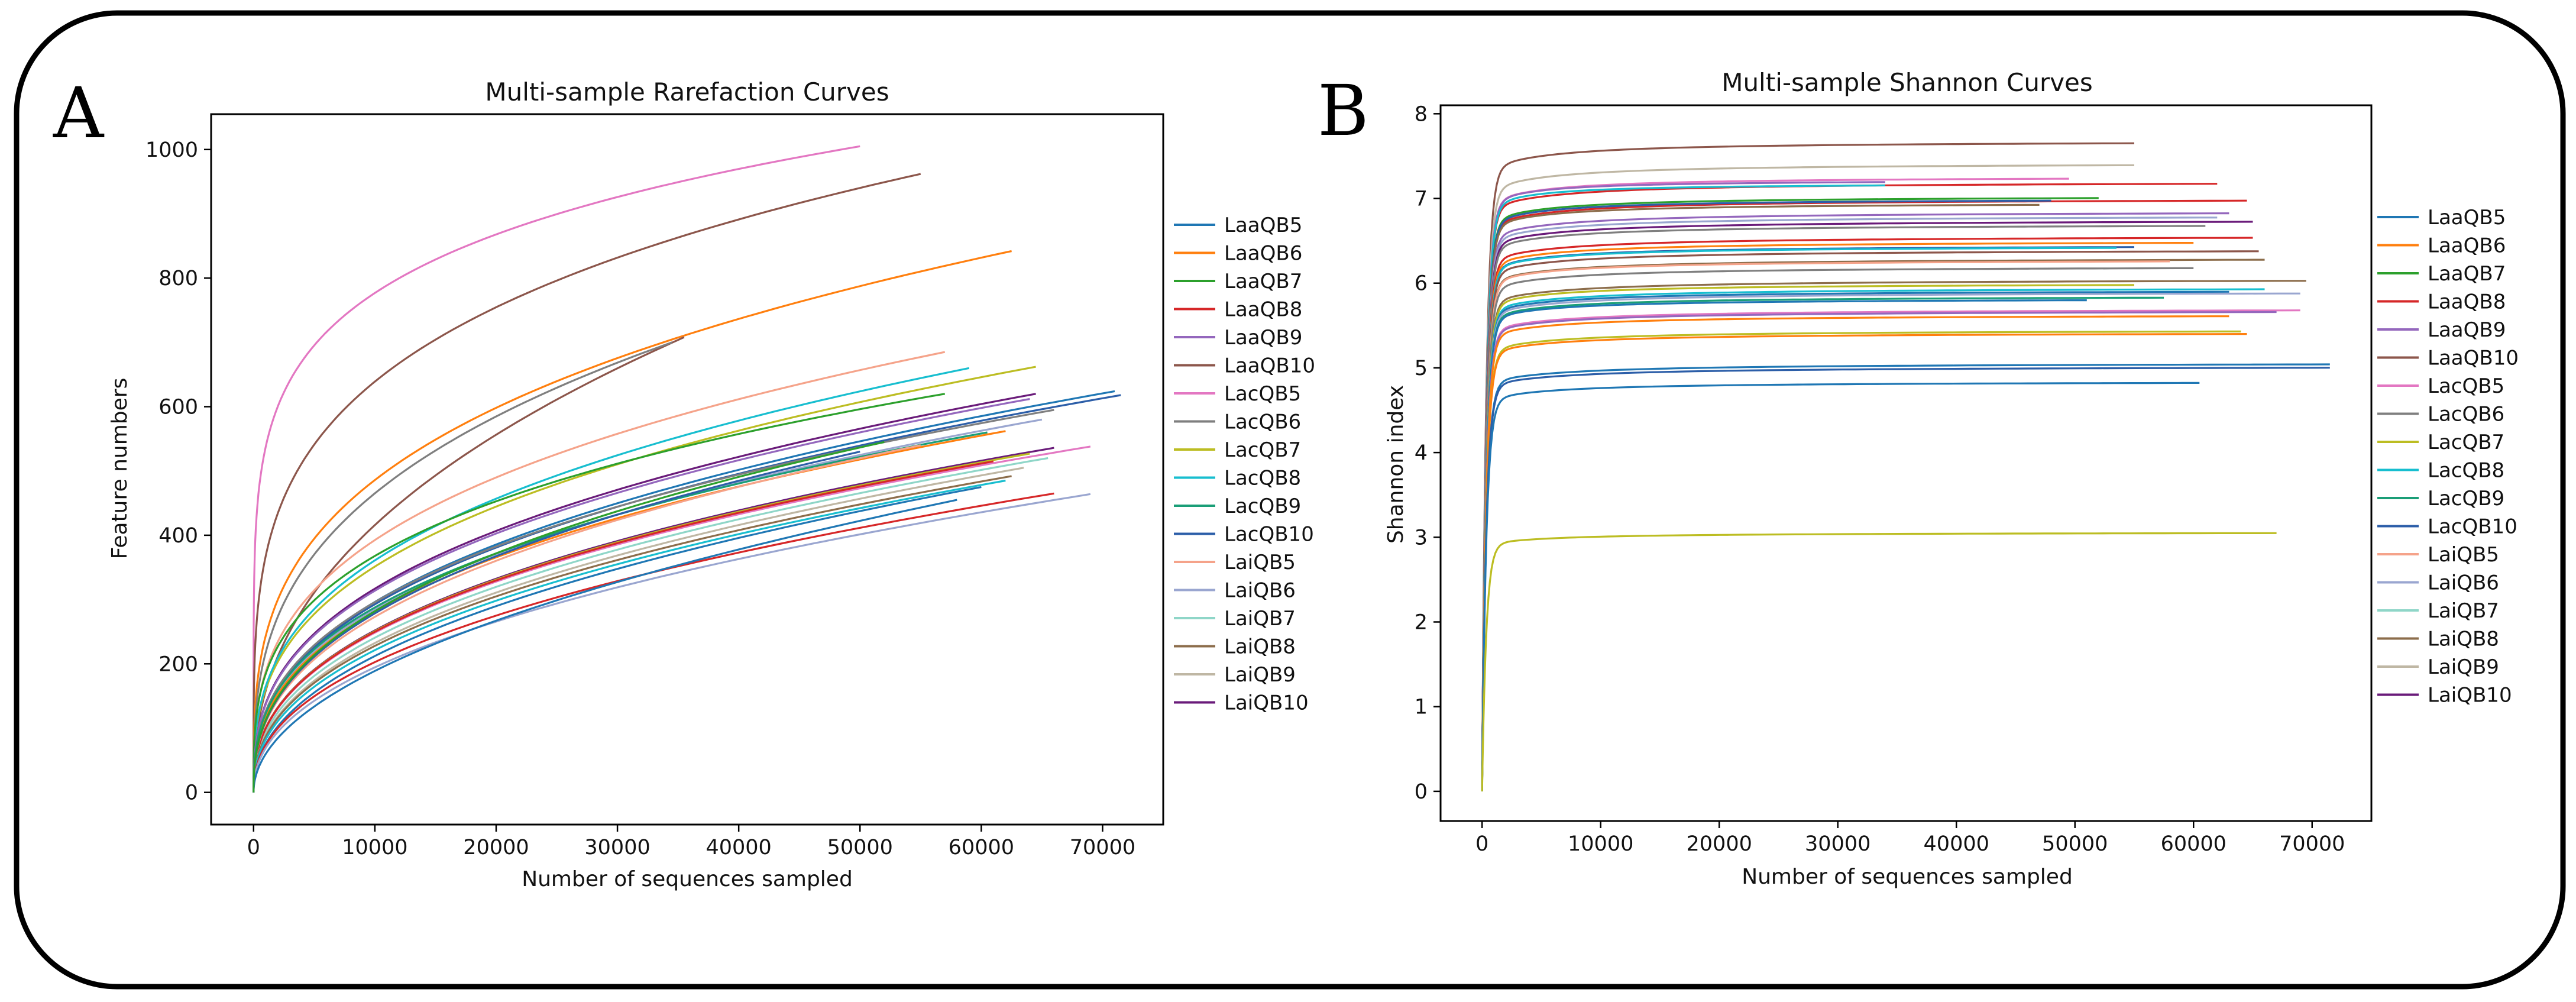  I want to click on rarefaction-y-tick-label: 1000, so click(171, 150).